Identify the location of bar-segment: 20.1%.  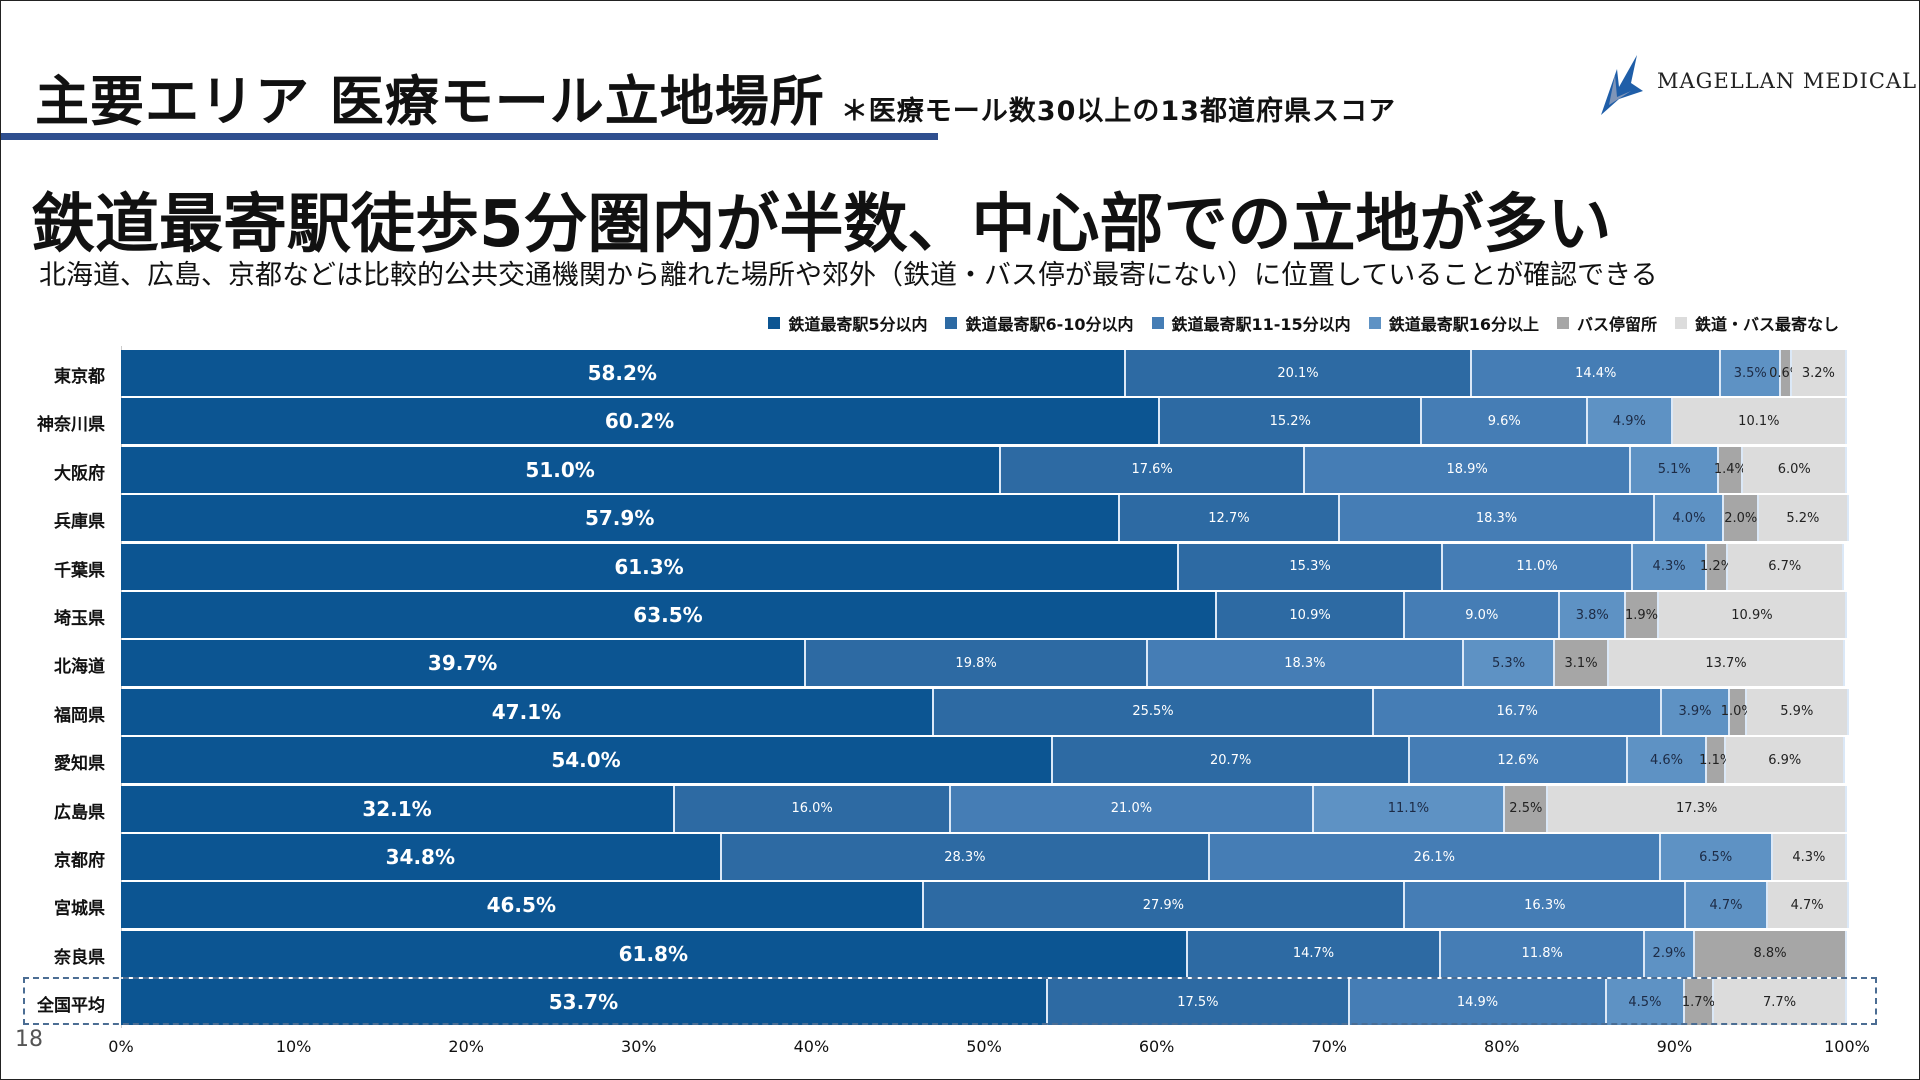
(1299, 373).